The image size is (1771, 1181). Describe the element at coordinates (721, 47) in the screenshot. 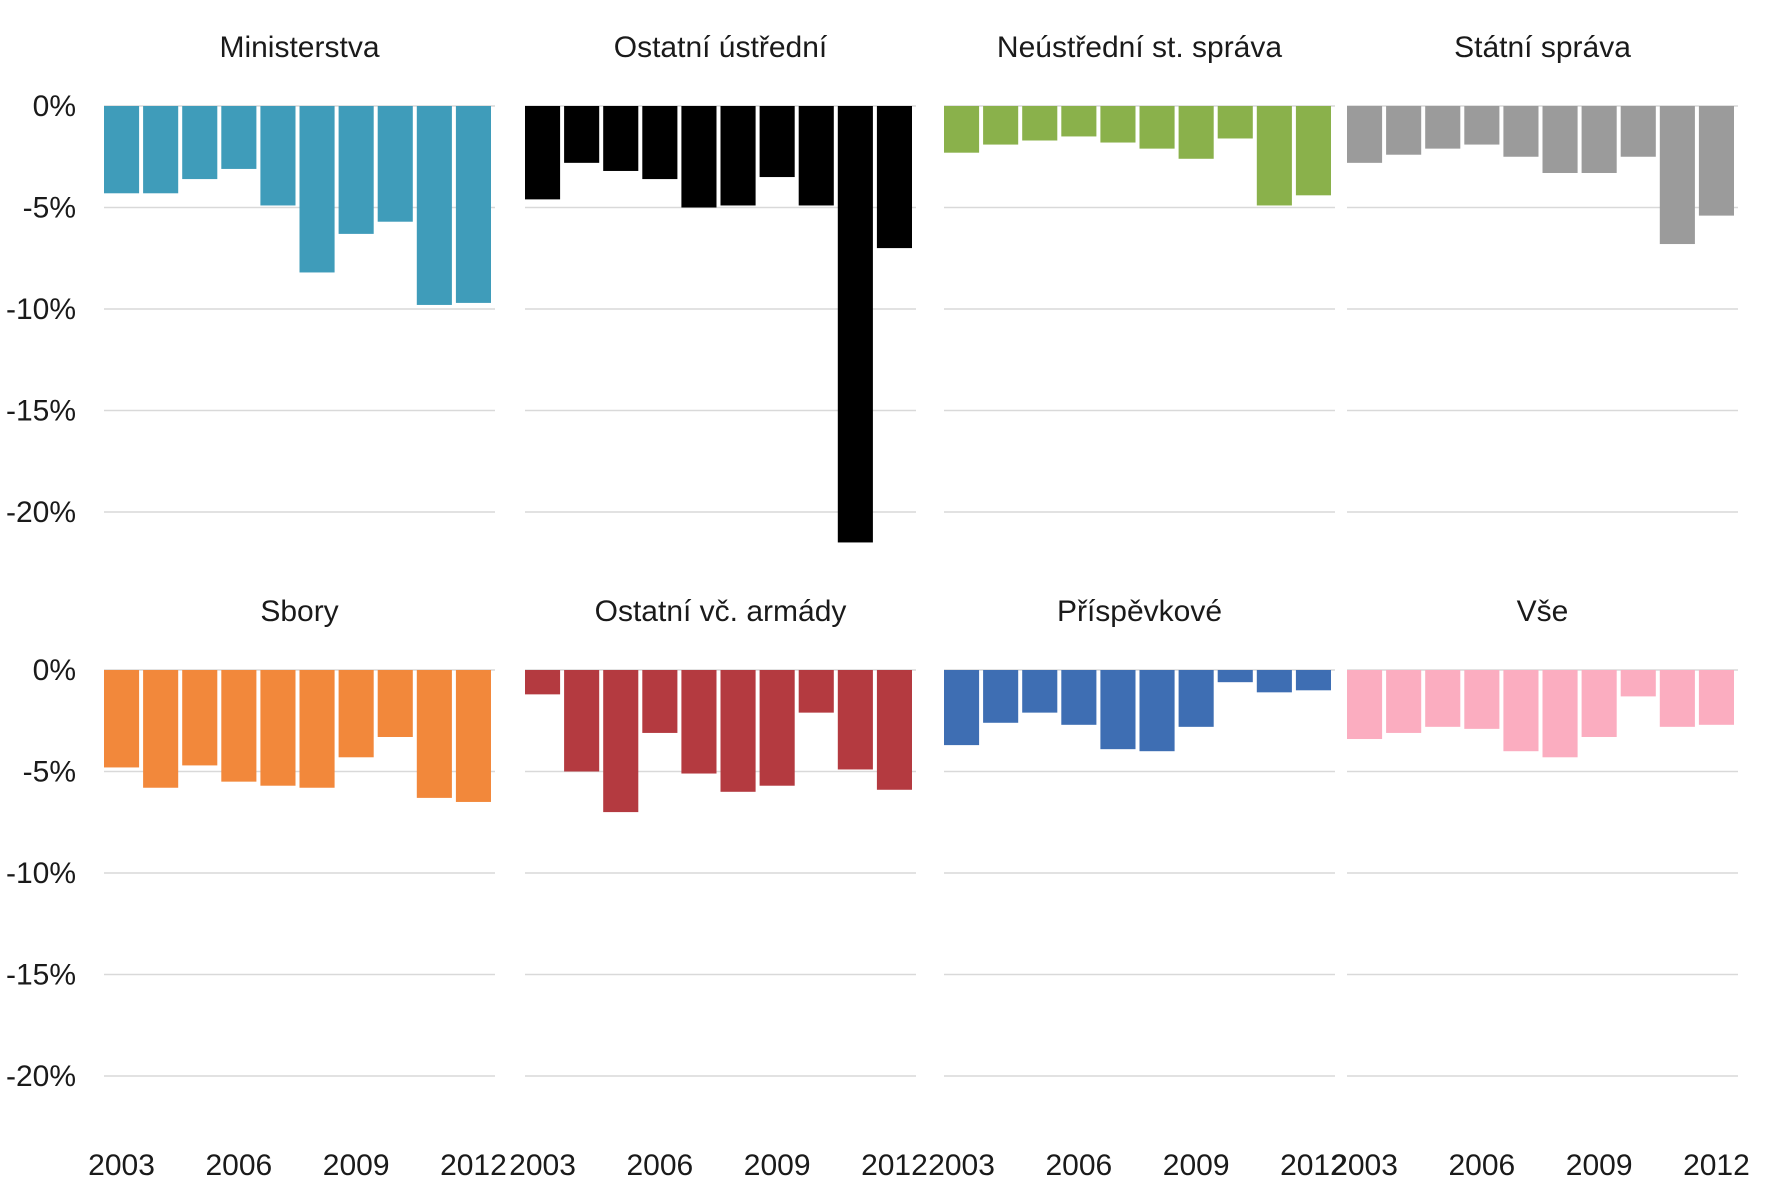

I see `panel-title: Ostatní ústřední` at that location.